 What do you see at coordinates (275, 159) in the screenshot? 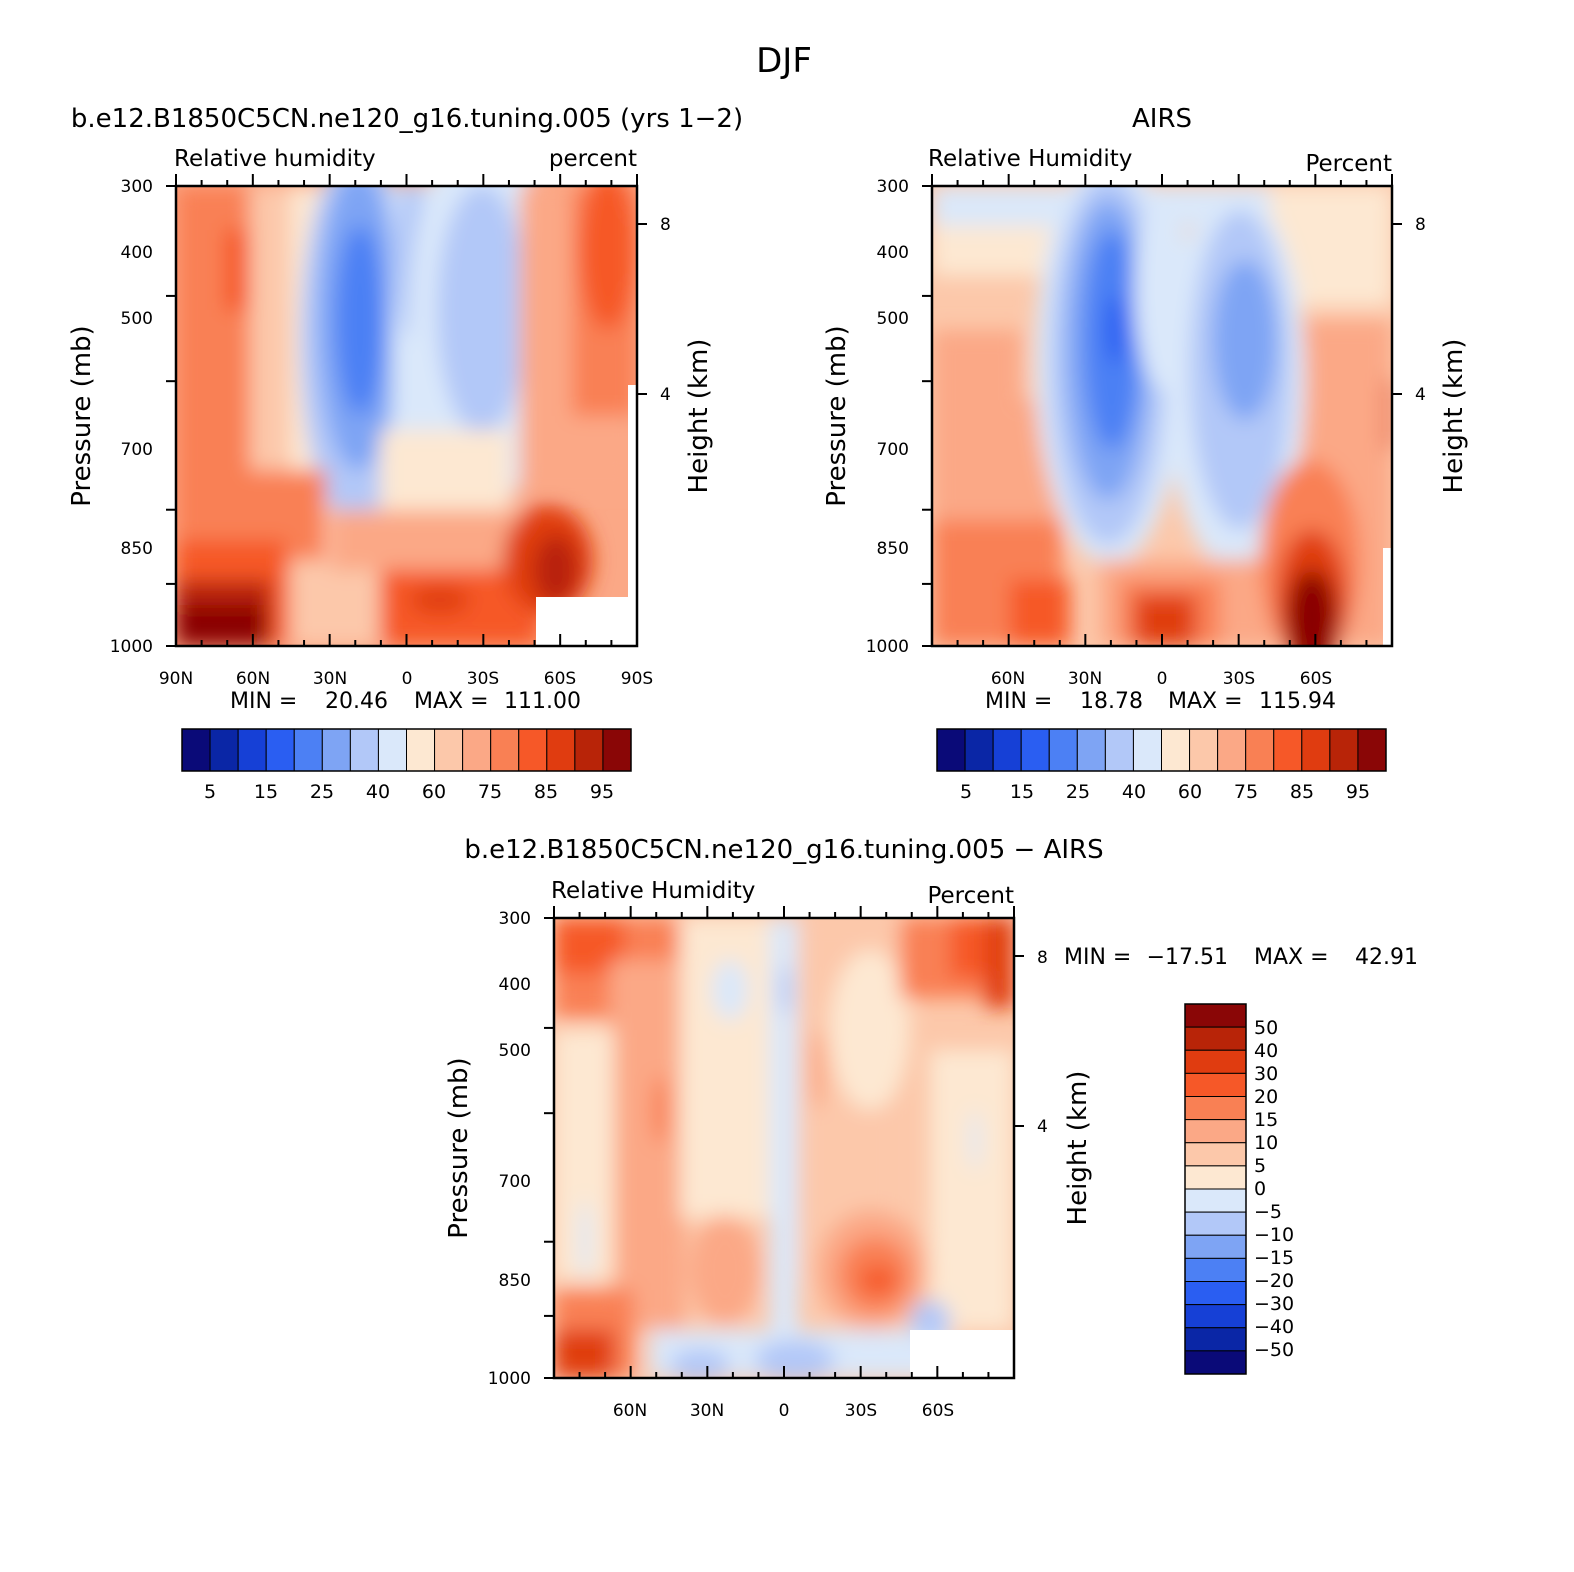
I see `left-label: Relative humidity` at bounding box center [275, 159].